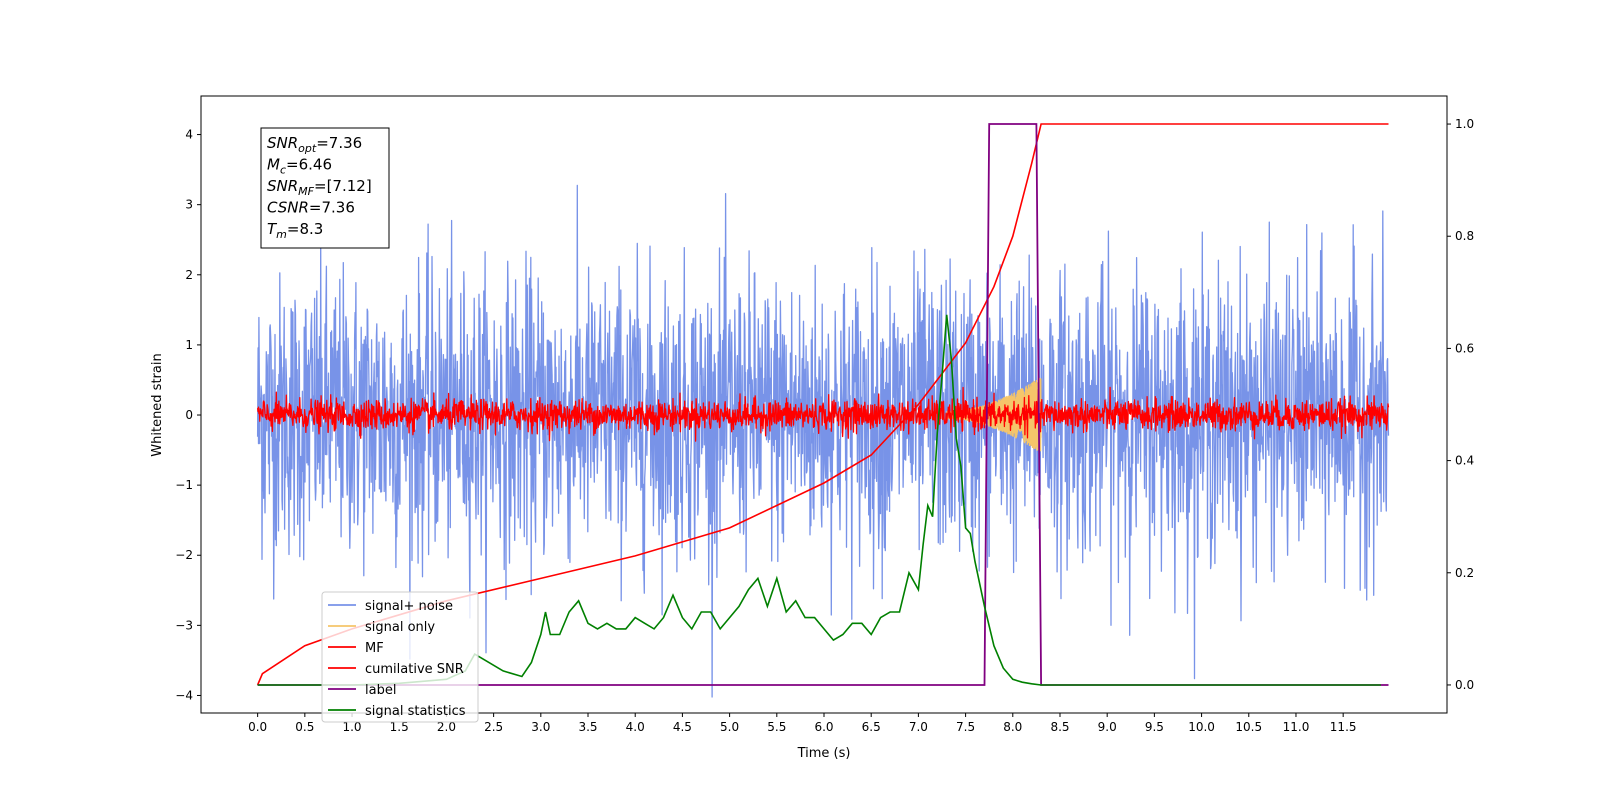 Image resolution: width=1600 pixels, height=800 pixels. What do you see at coordinates (184, 485) in the screenshot?
I see `y-tick-label: −1` at bounding box center [184, 485].